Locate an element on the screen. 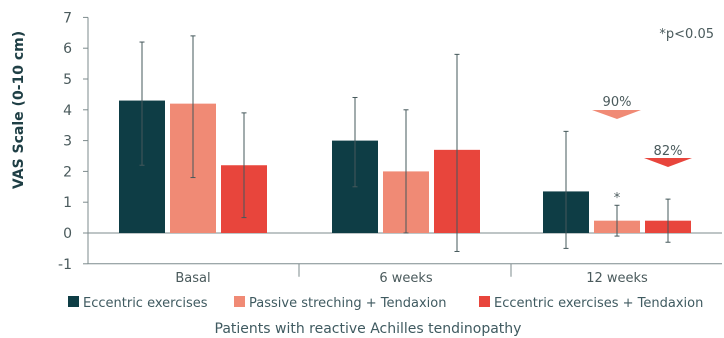 Image resolution: width=724 pixels, height=338 pixels. y-tick-label: 4 is located at coordinates (67, 111).